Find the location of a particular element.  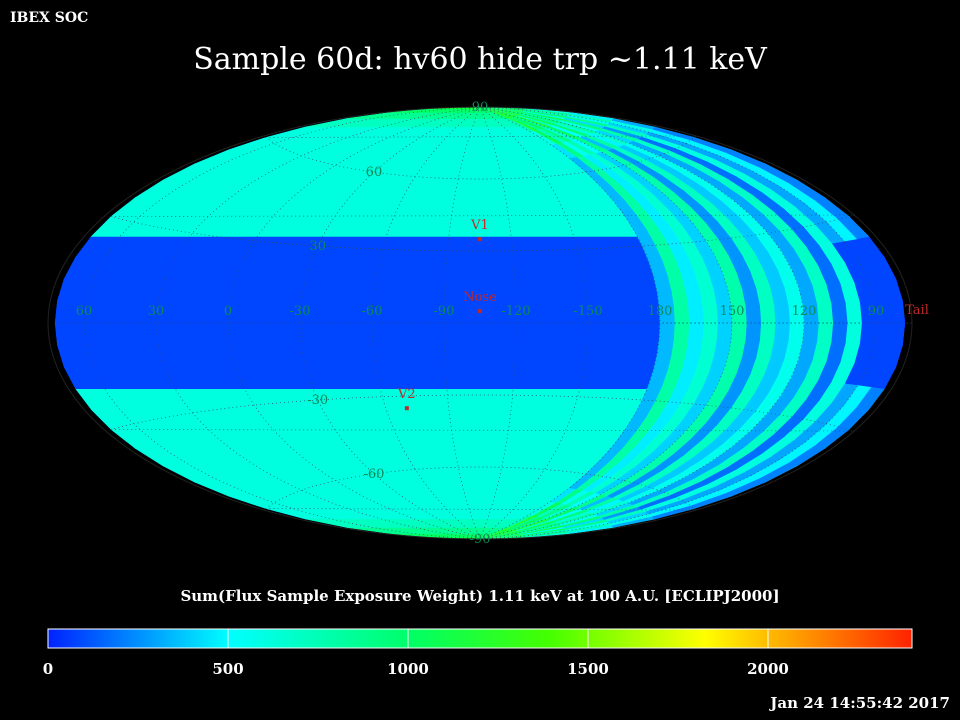

lat-label: 60 is located at coordinates (374, 172).